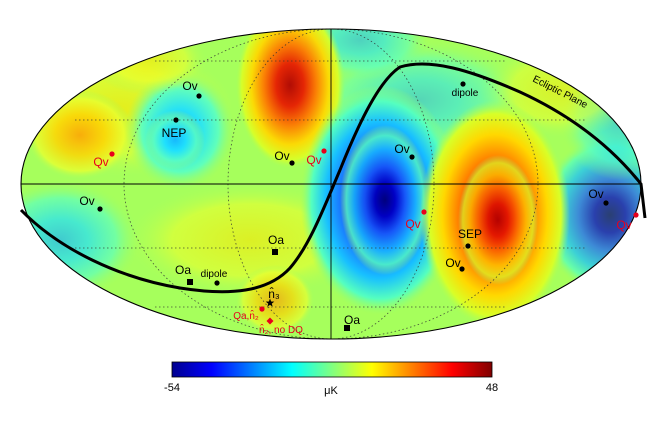  Describe the element at coordinates (352, 320) in the screenshot. I see `marker-label-oa-3: Oa` at that location.